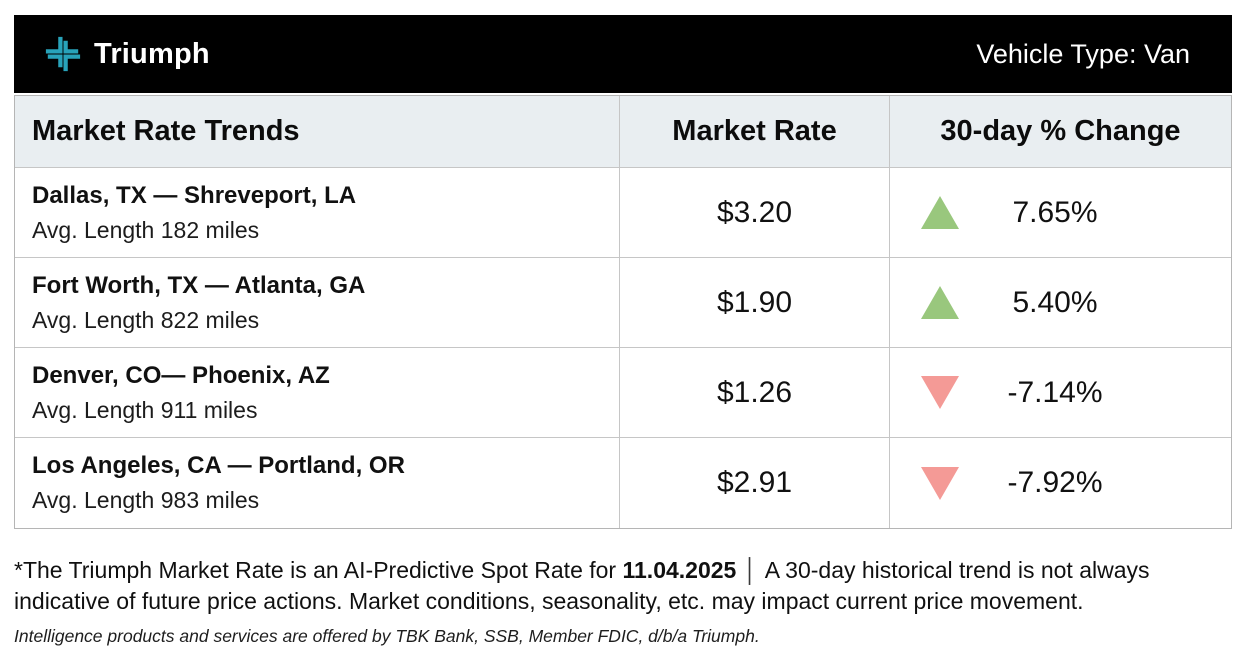 This screenshot has width=1246, height=652. I want to click on lane-name: Denver, CO— Phoenix, AZ, so click(181, 375).